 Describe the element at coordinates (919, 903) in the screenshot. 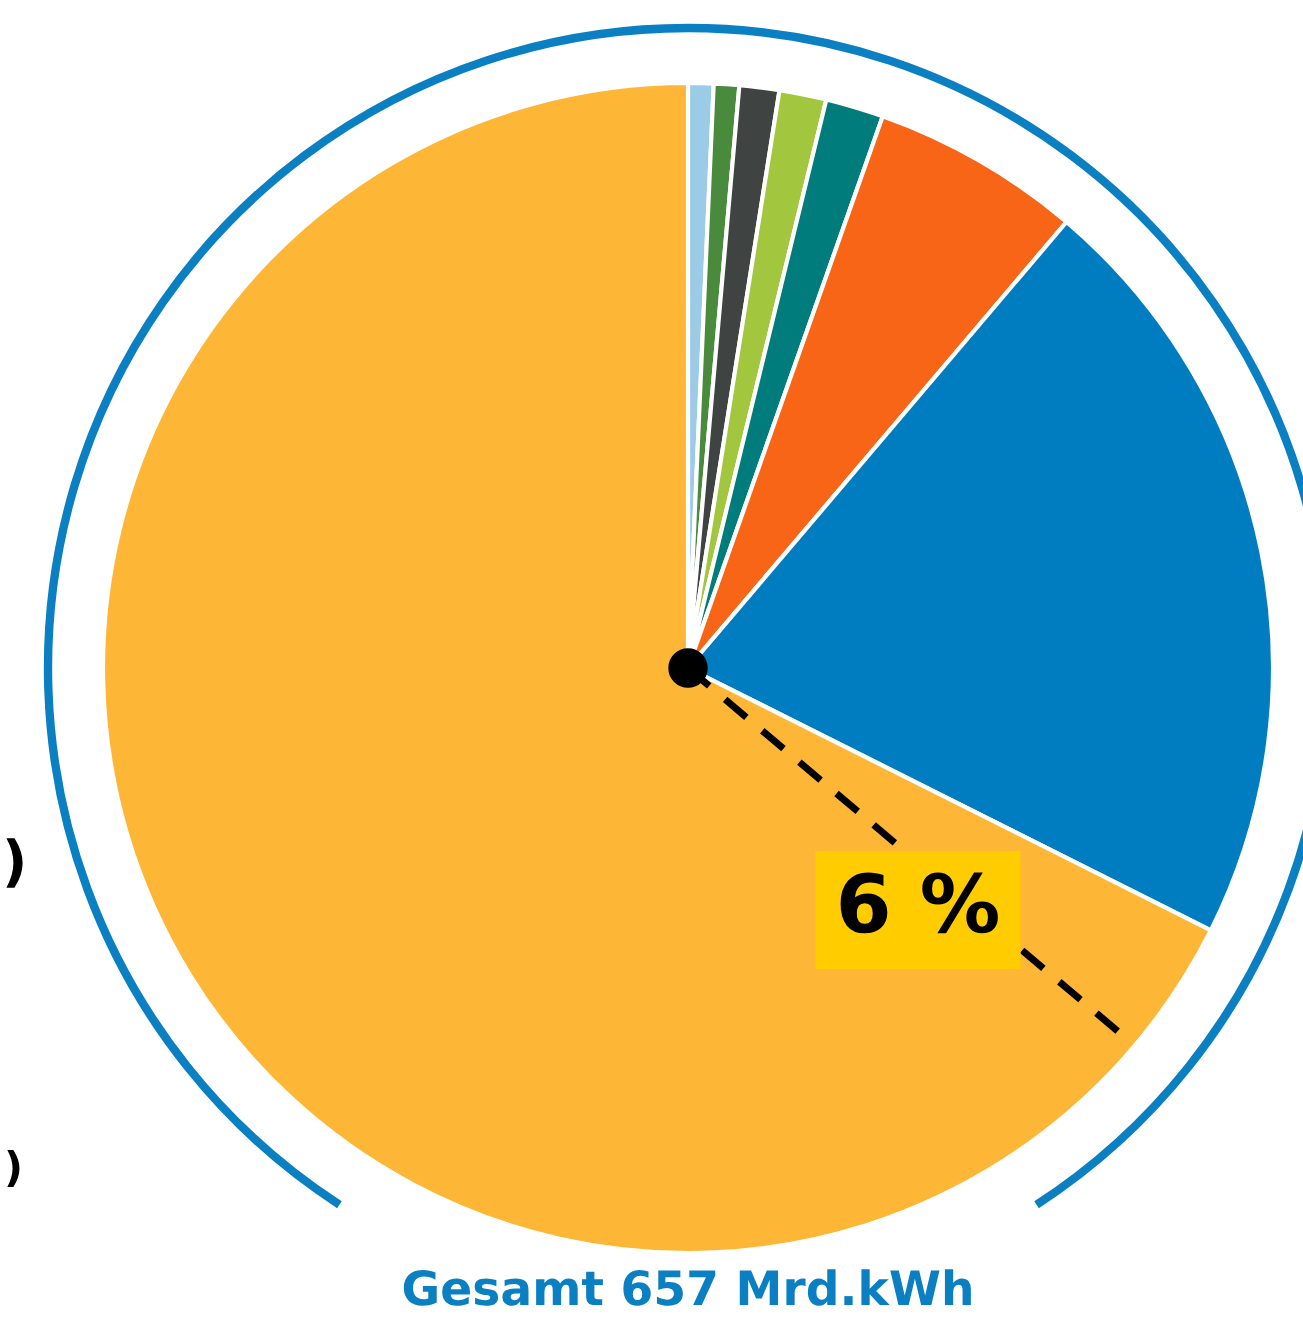

I see `text: 6 %` at that location.